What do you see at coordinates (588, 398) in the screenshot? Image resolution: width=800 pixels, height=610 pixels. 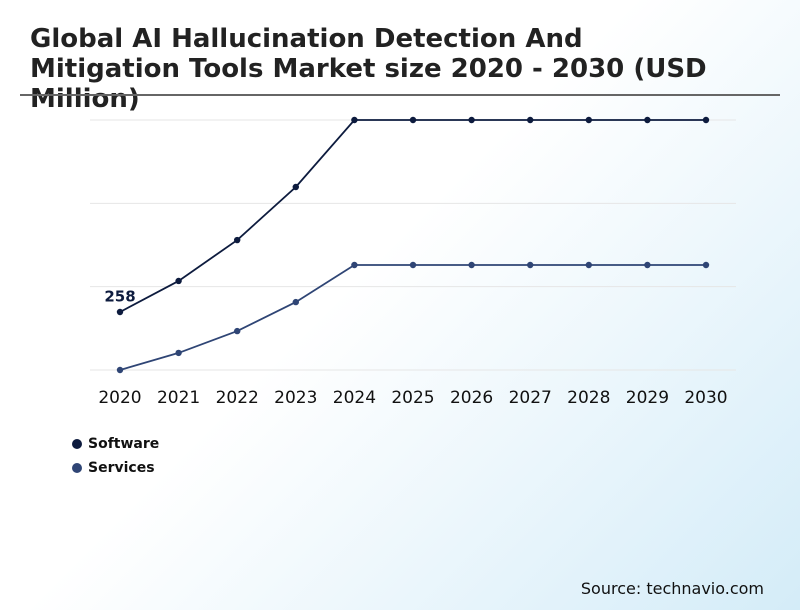 I see `x-tick-label: 2028` at bounding box center [588, 398].